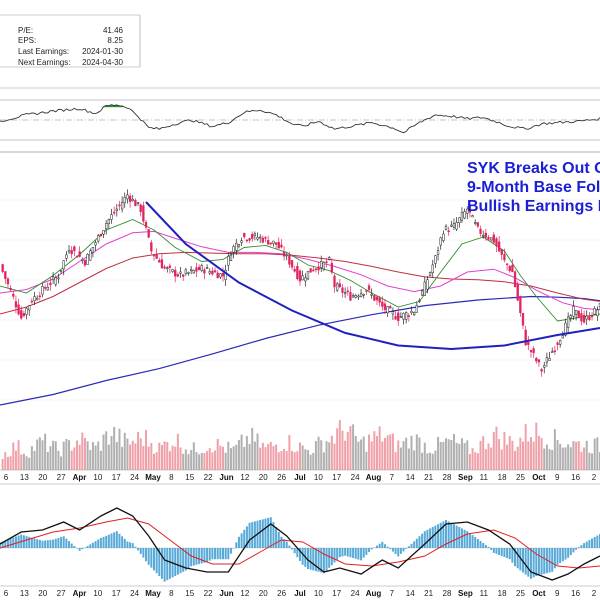 Image resolution: width=600 pixels, height=600 pixels. I want to click on x-tick-label: 14, so click(410, 593).